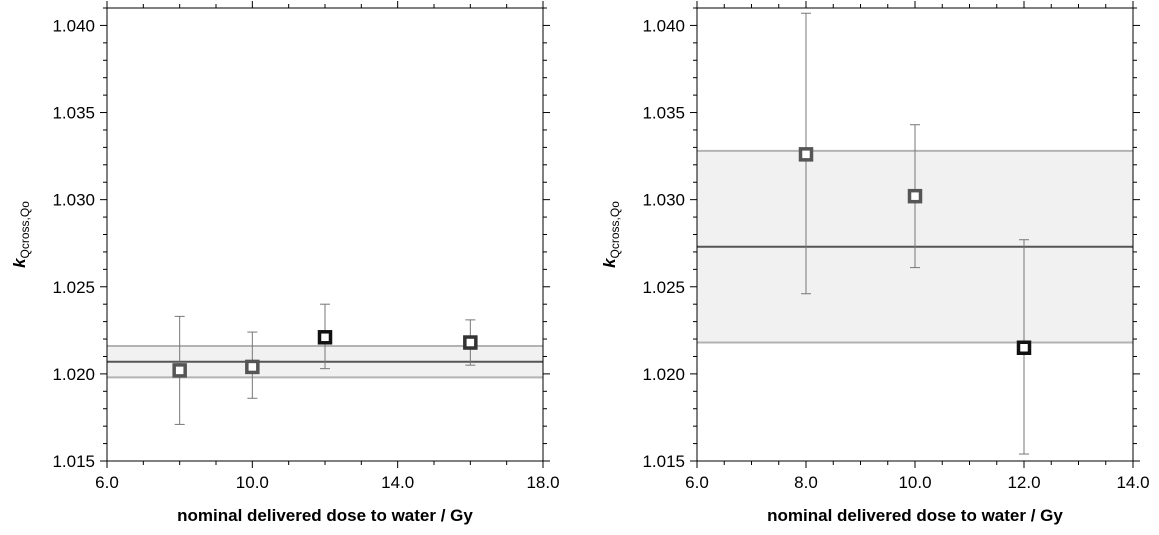 This screenshot has height=535, width=1159. Describe the element at coordinates (542, 482) in the screenshot. I see `x-tick-label: 18.0` at that location.